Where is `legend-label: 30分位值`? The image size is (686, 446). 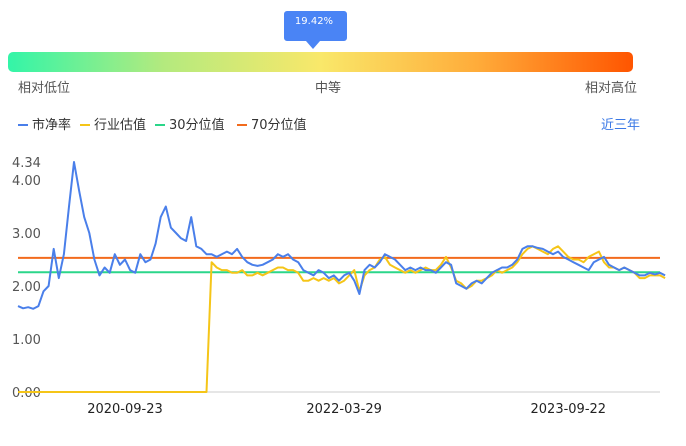 legend-label: 30分位值 is located at coordinates (197, 125).